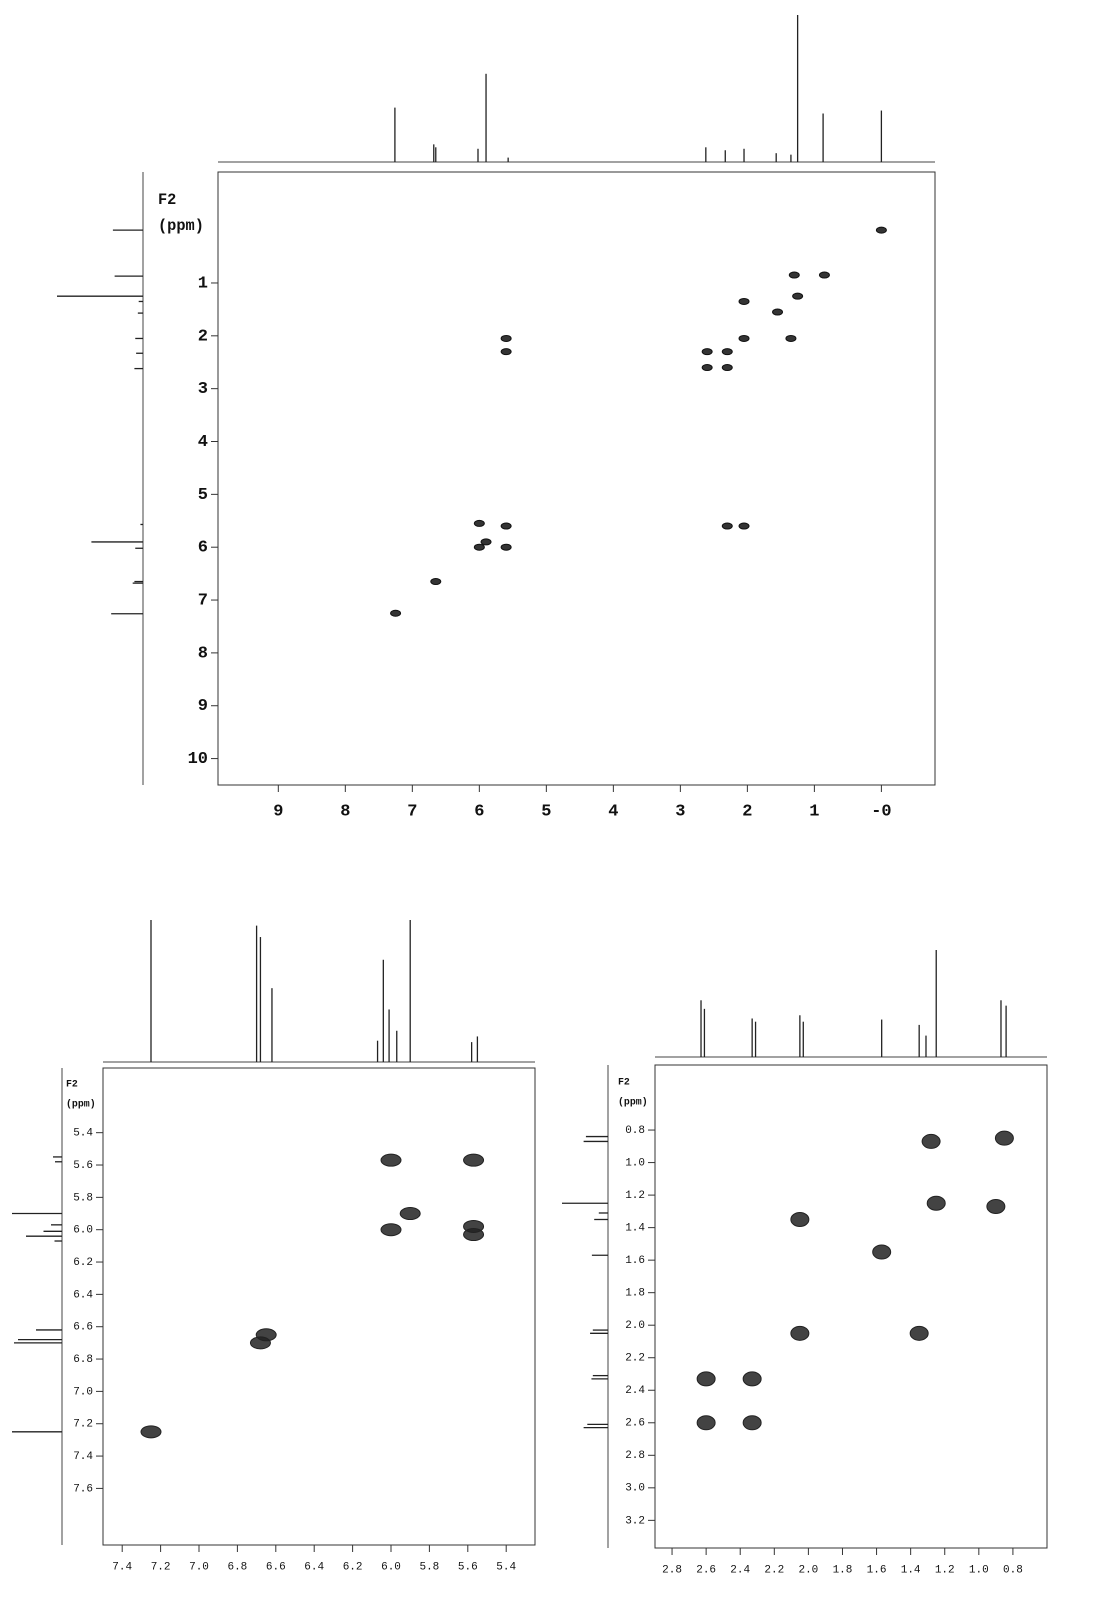  I want to click on x-tick-label: -0, so click(881, 811).